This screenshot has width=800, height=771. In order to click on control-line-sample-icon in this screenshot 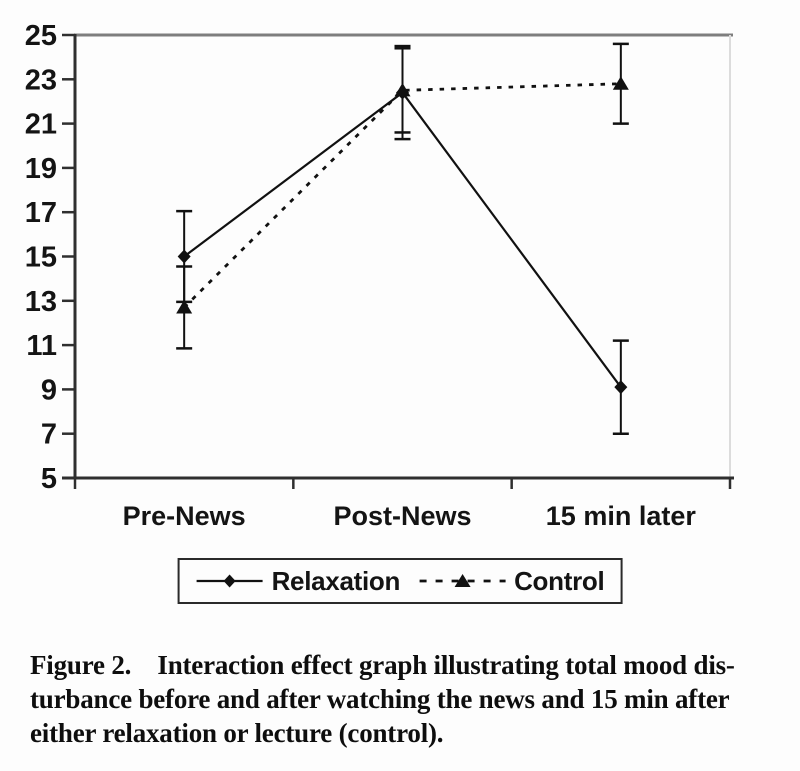, I will do `click(462, 580)`.